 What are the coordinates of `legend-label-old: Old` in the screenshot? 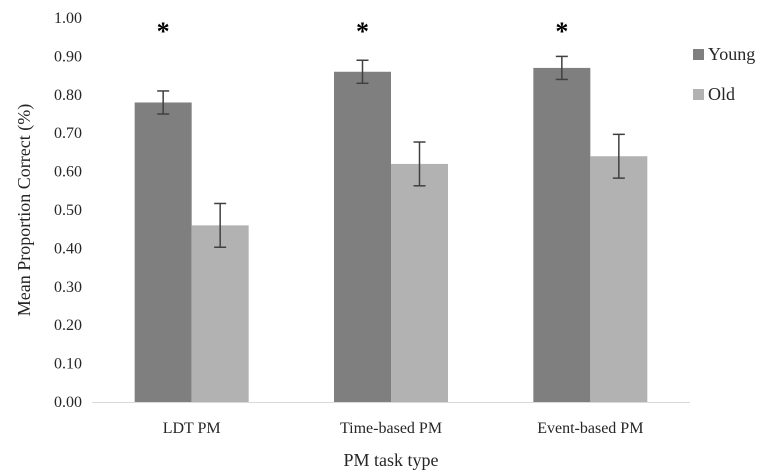 It's located at (721, 94).